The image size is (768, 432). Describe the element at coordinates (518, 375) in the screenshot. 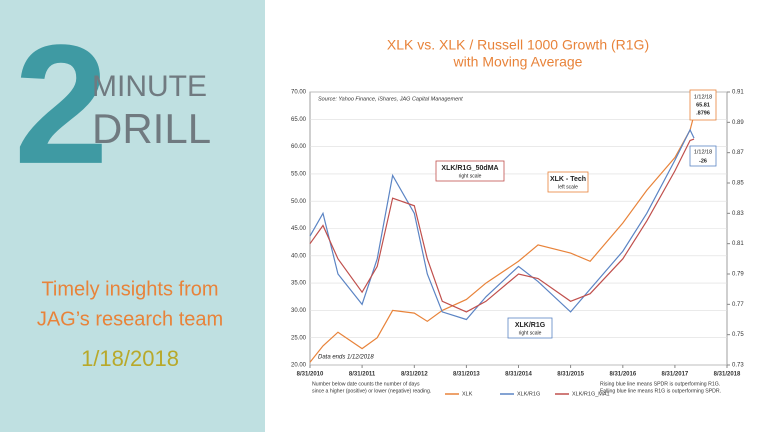

I see `x-tick-label: 8/31/2014` at that location.